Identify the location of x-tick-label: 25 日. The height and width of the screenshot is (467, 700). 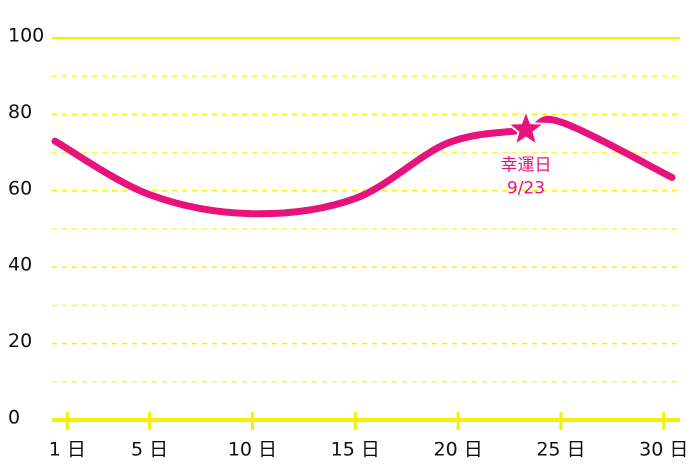
(560, 450).